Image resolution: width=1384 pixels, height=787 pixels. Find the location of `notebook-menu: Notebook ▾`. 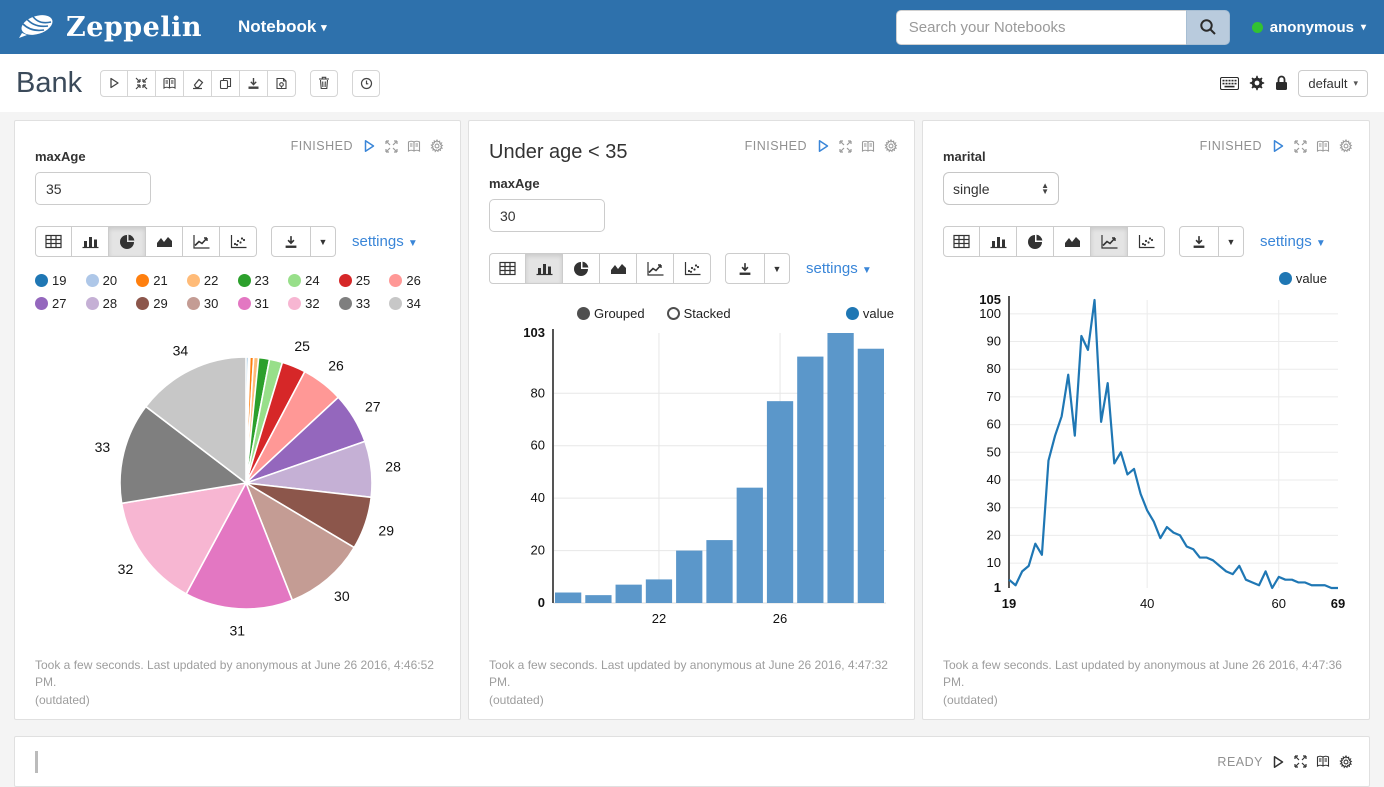

notebook-menu: Notebook ▾ is located at coordinates (282, 26).